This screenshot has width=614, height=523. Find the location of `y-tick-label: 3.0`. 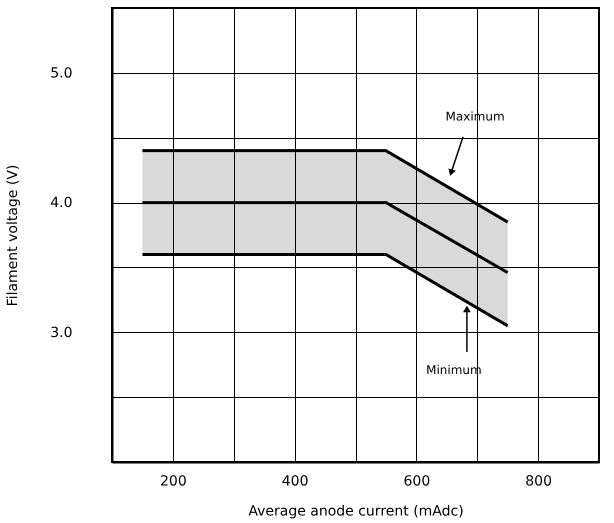

y-tick-label: 3.0 is located at coordinates (61, 332).